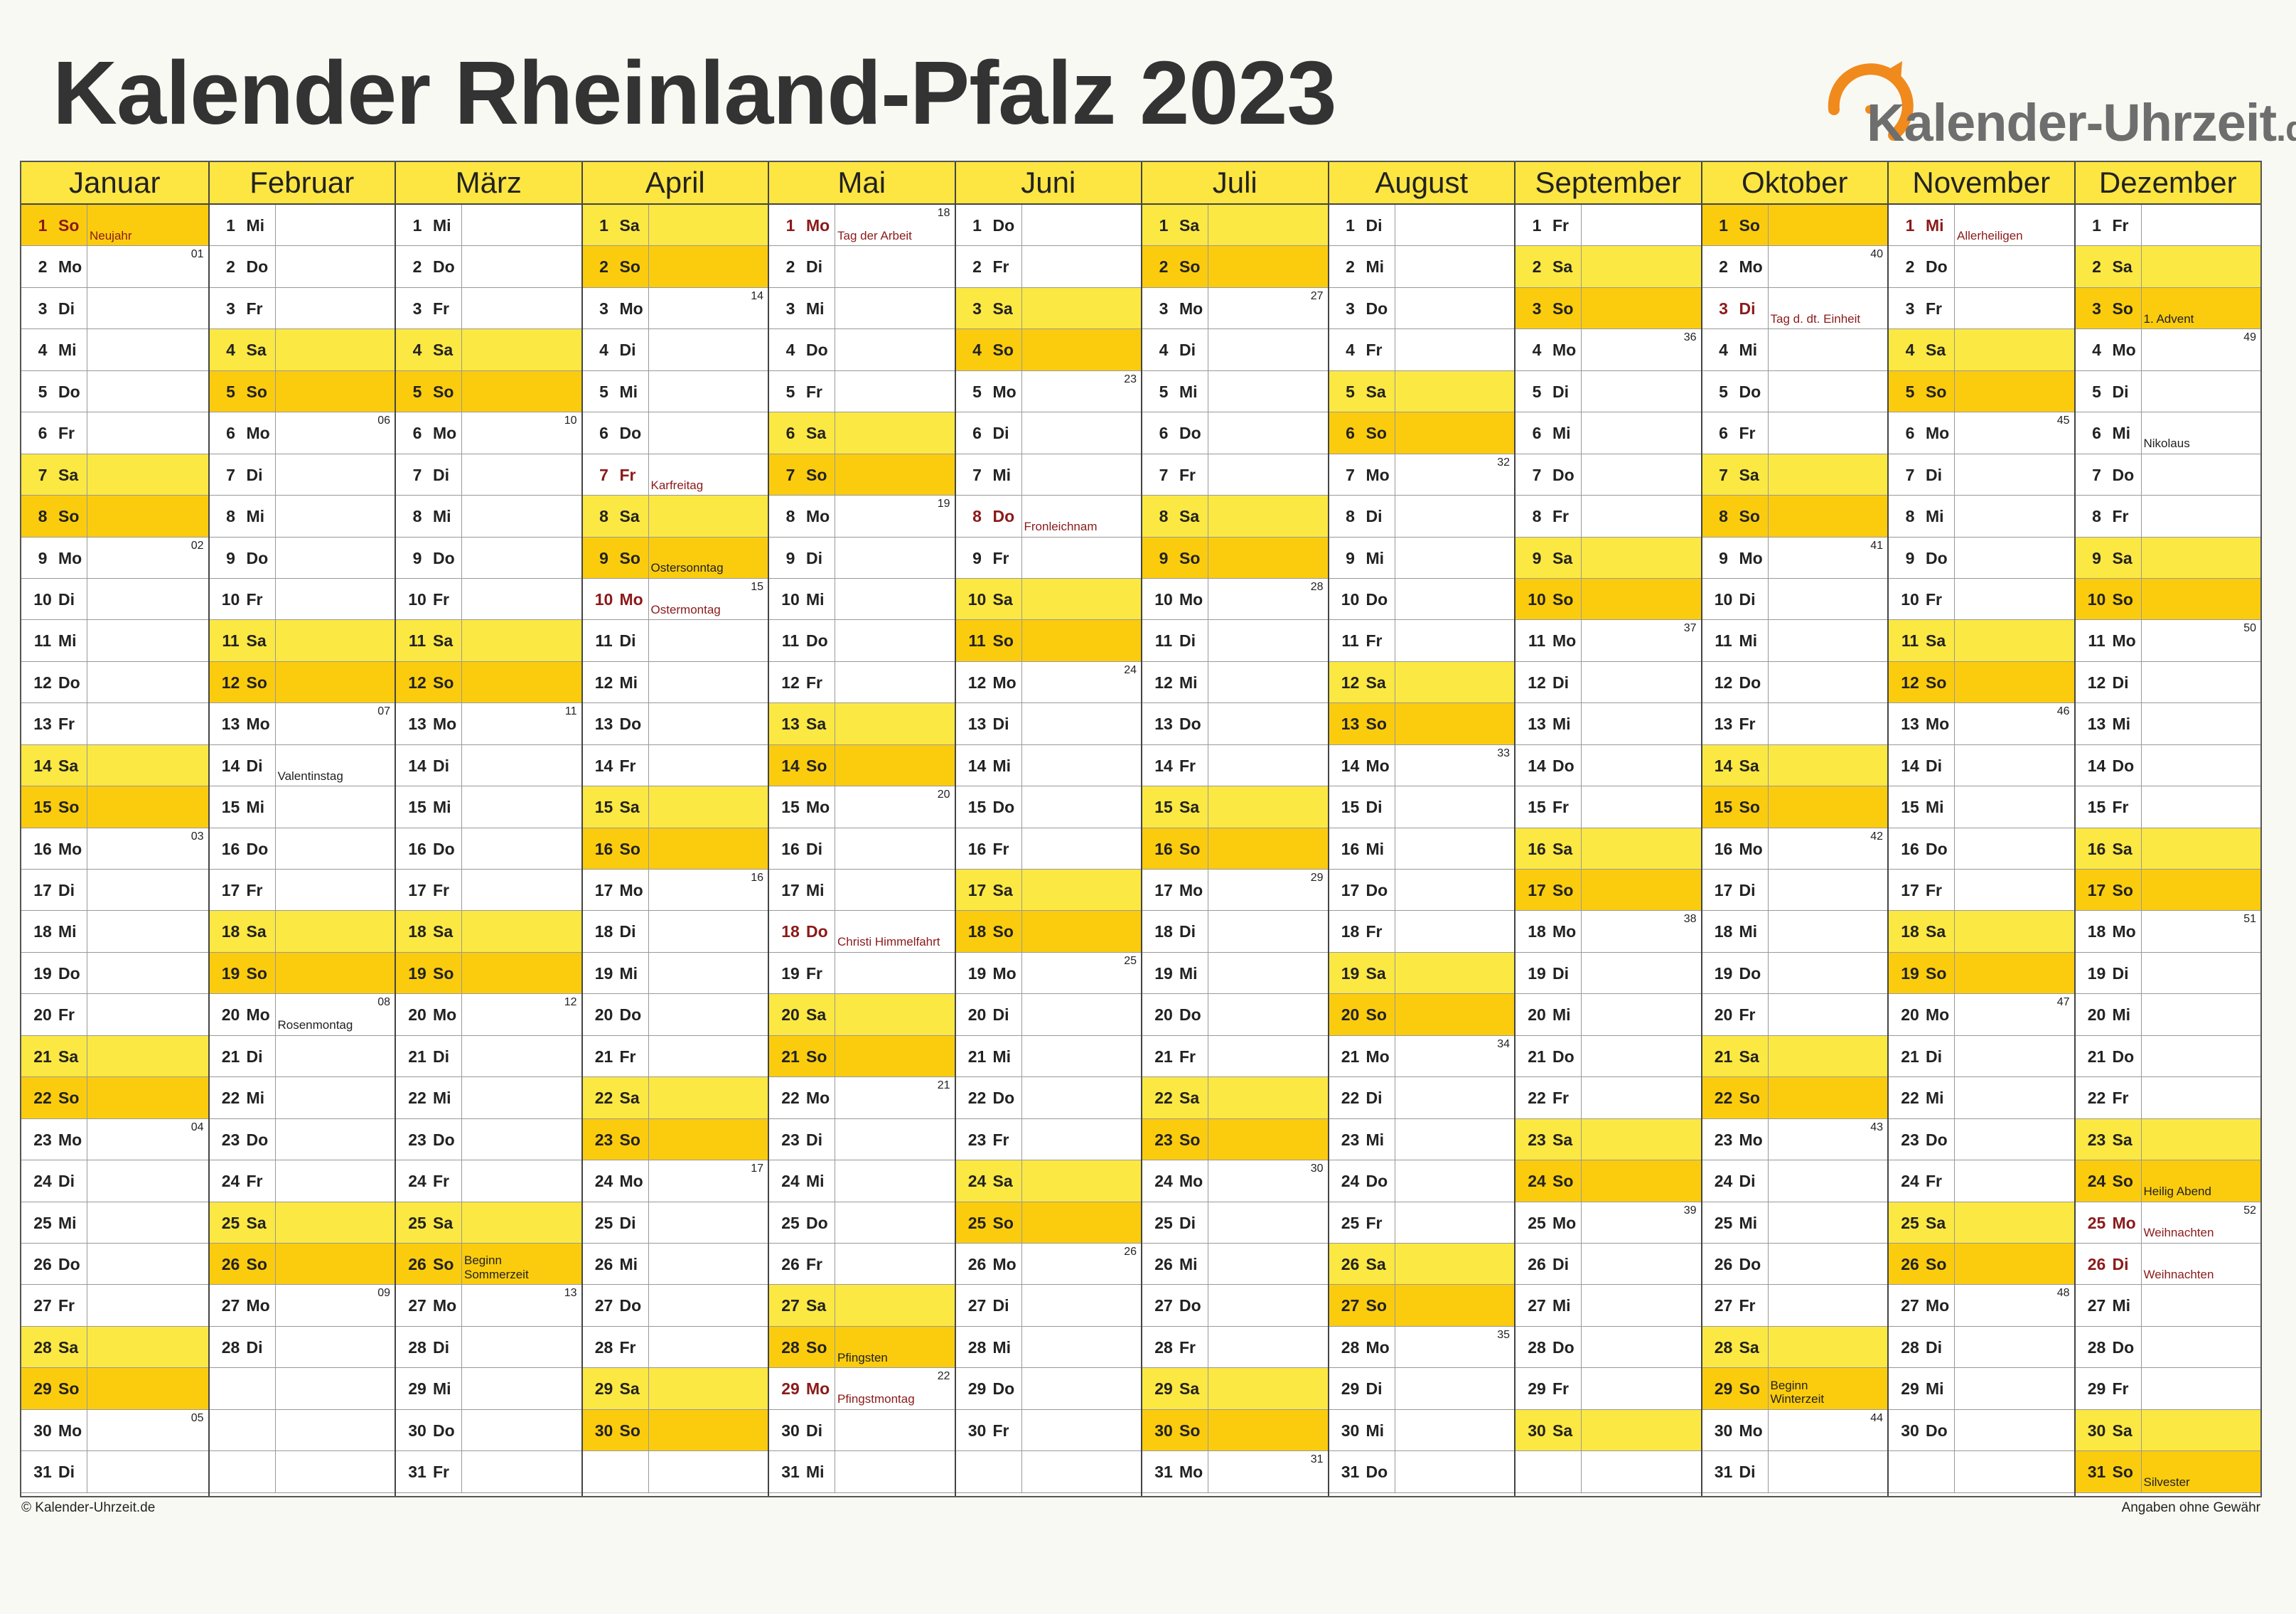 The image size is (2296, 1614). What do you see at coordinates (1794, 765) in the screenshot?
I see `day-cell: 14 Sa` at bounding box center [1794, 765].